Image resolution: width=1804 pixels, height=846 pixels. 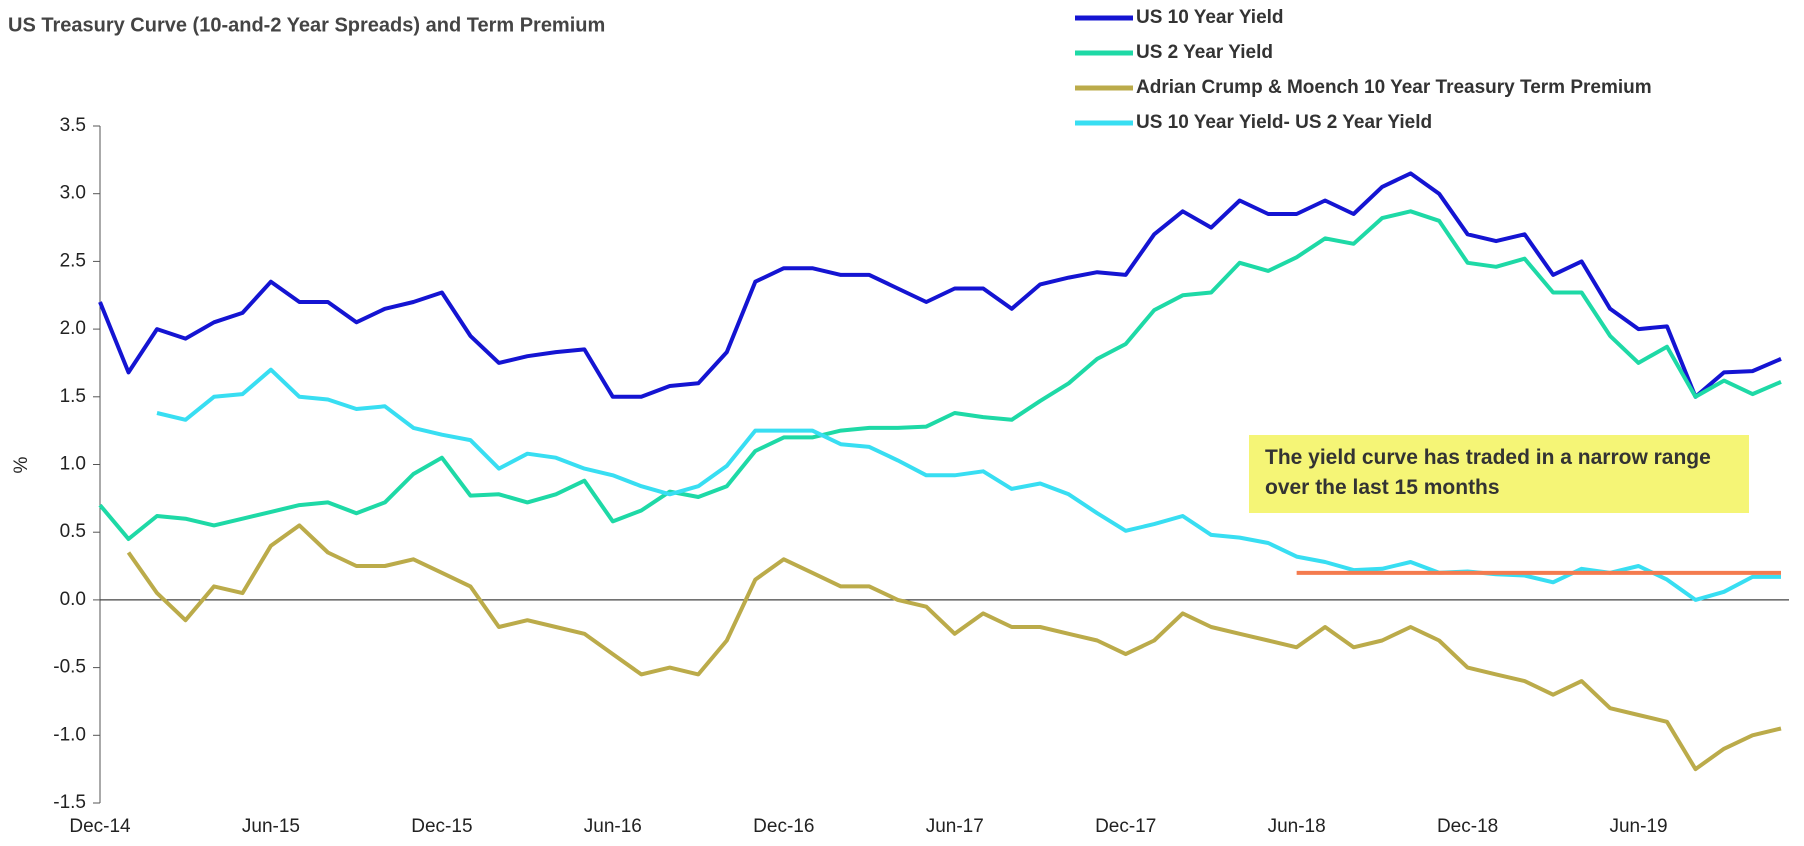 I want to click on x-tick-label: Jun-18, so click(x=1297, y=826).